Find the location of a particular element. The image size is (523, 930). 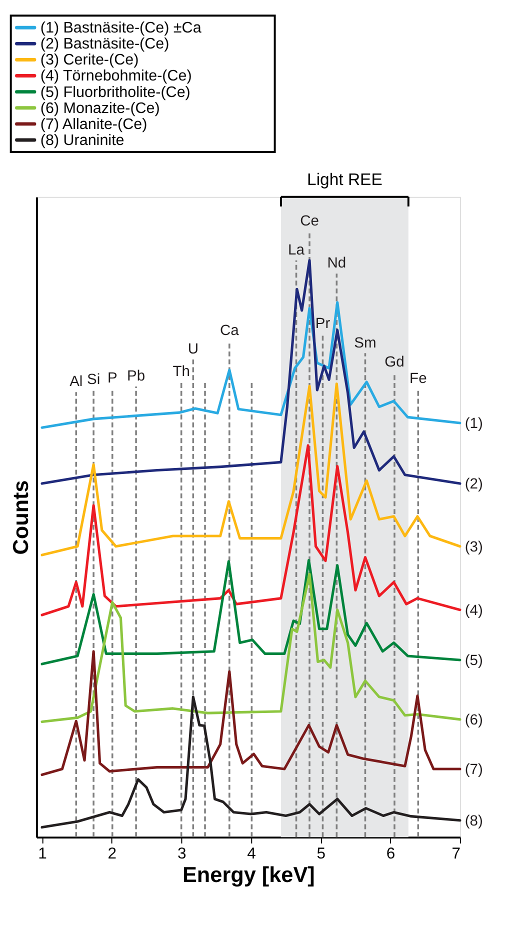

ref-line-label: Fe is located at coordinates (418, 378).